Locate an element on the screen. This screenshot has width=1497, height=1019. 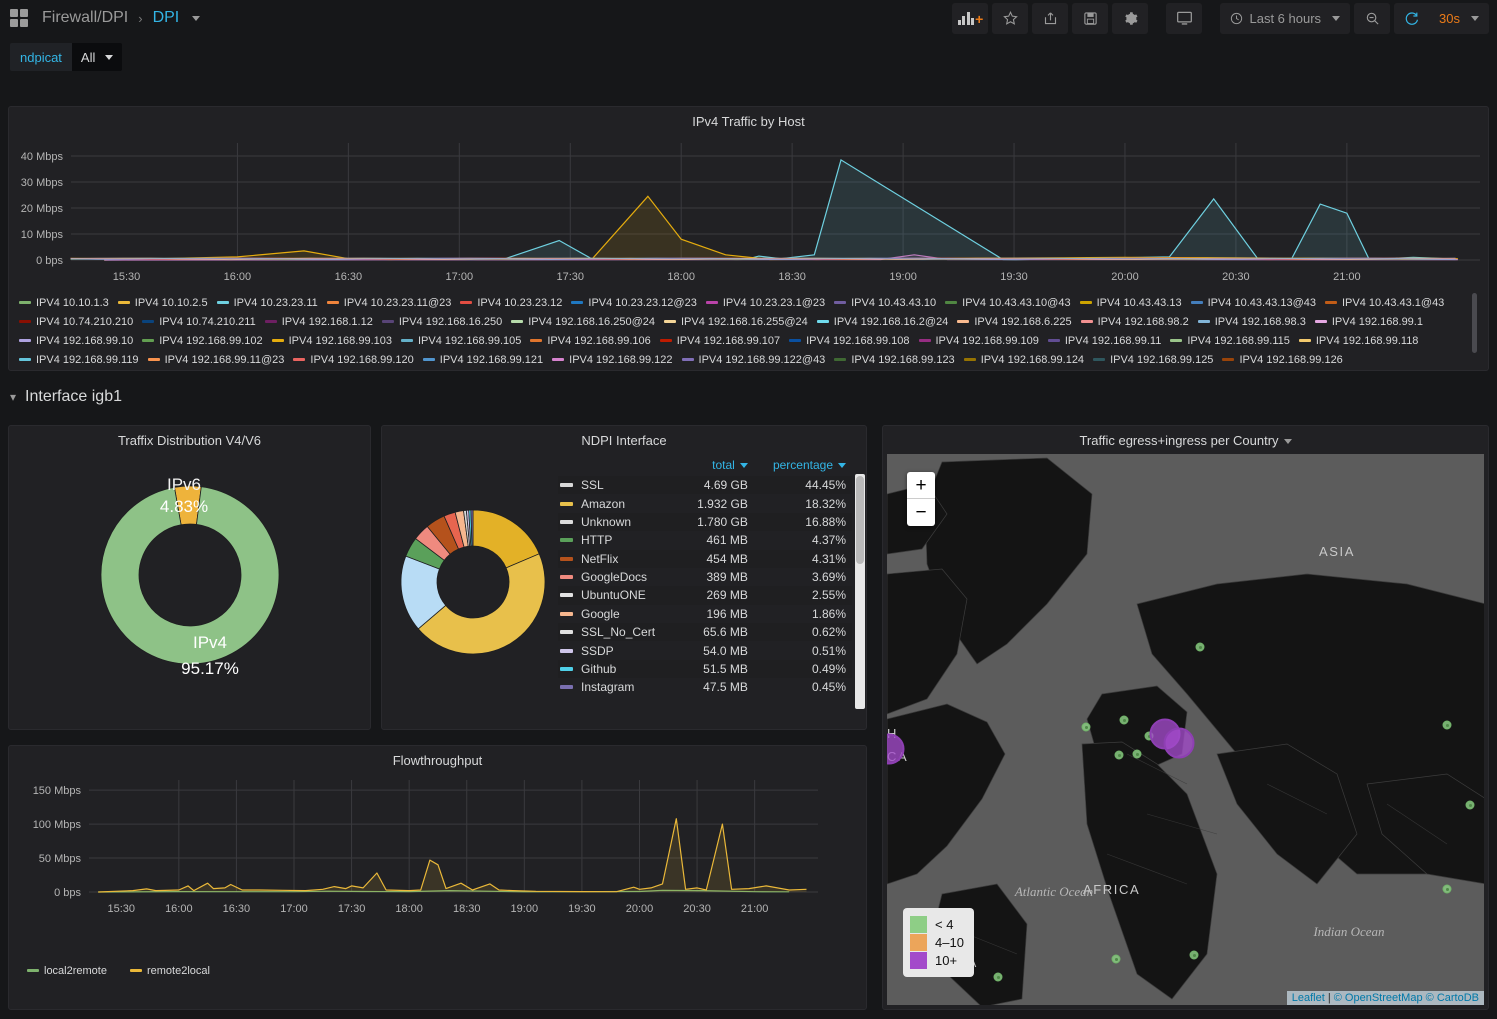
zoom-in-button: + is located at coordinates (921, 485).